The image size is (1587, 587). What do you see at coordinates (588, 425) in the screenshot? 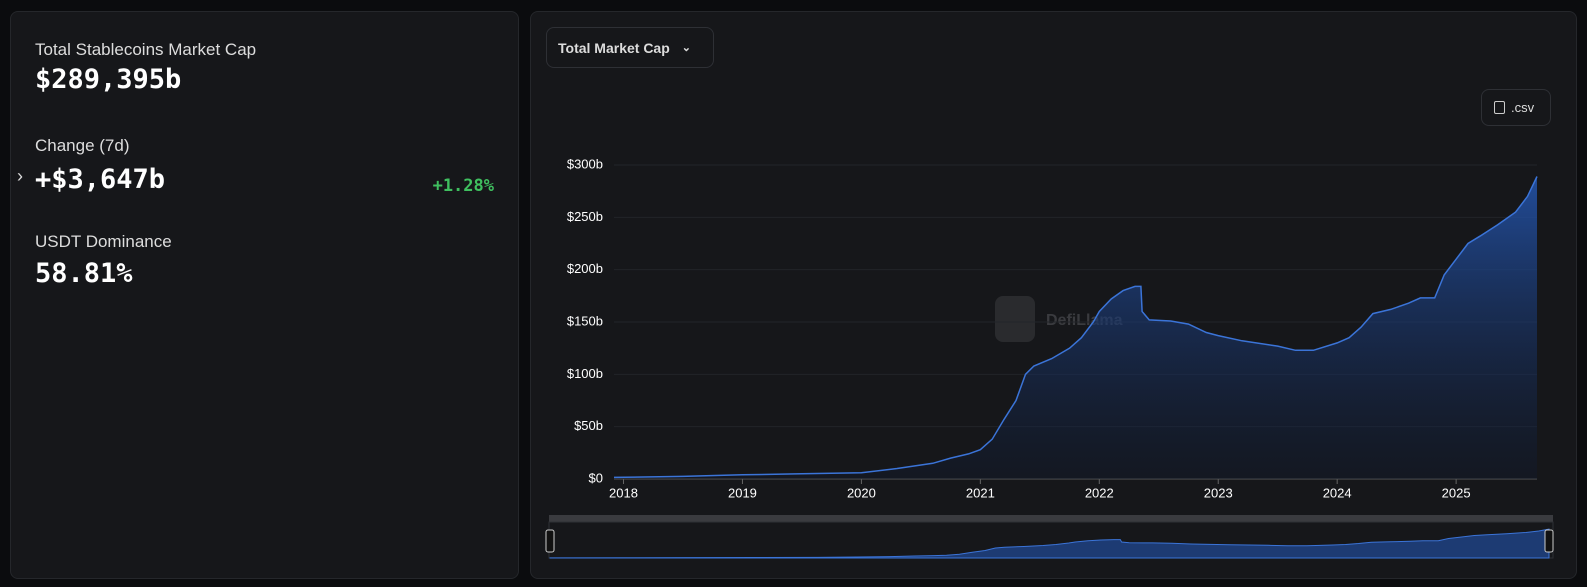
I see `y-tick-label: $50b` at bounding box center [588, 425].